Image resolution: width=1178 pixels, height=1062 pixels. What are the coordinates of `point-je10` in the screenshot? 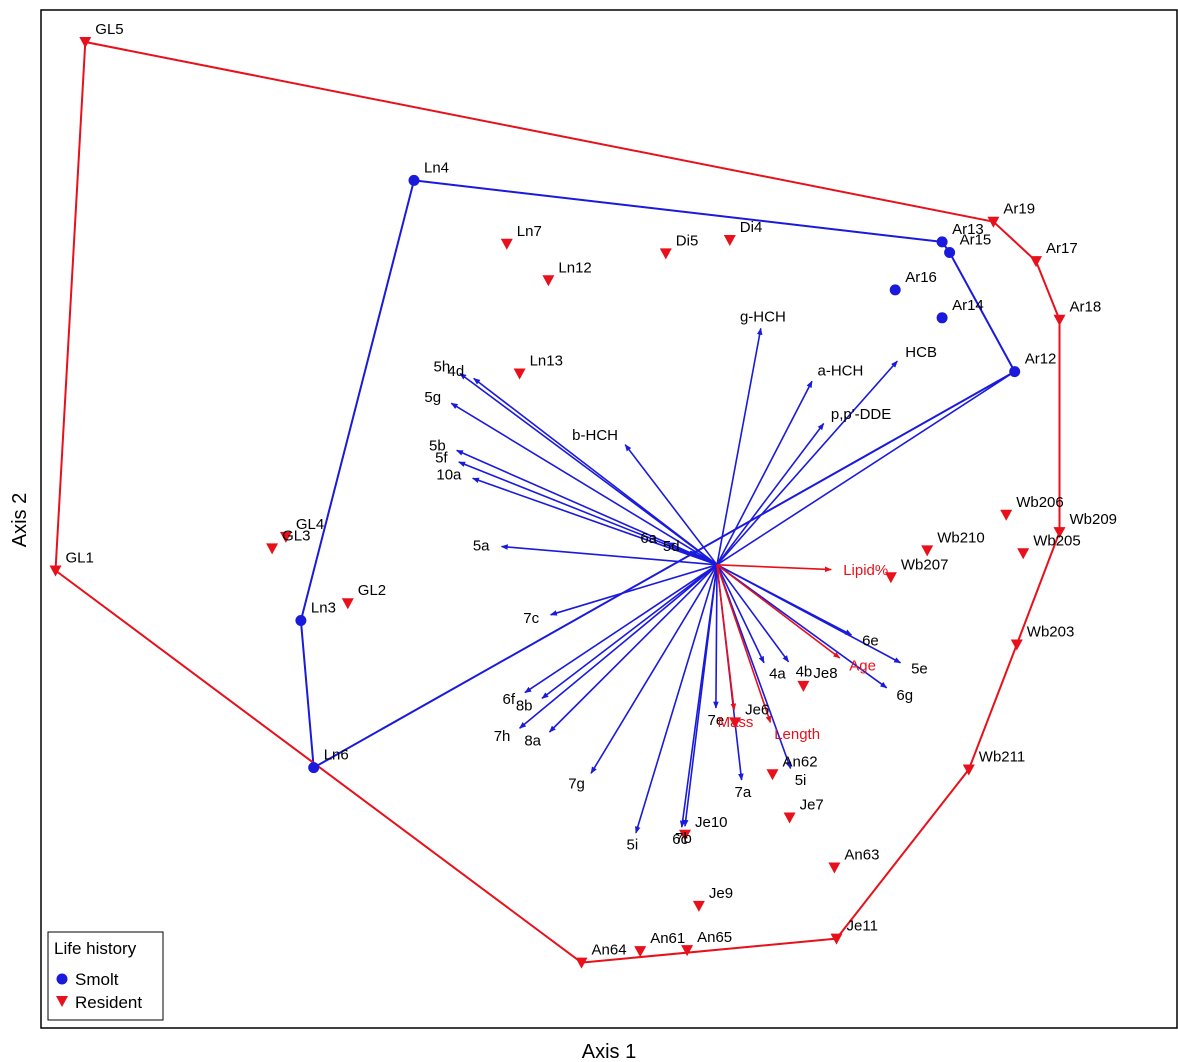 It's located at (685, 835).